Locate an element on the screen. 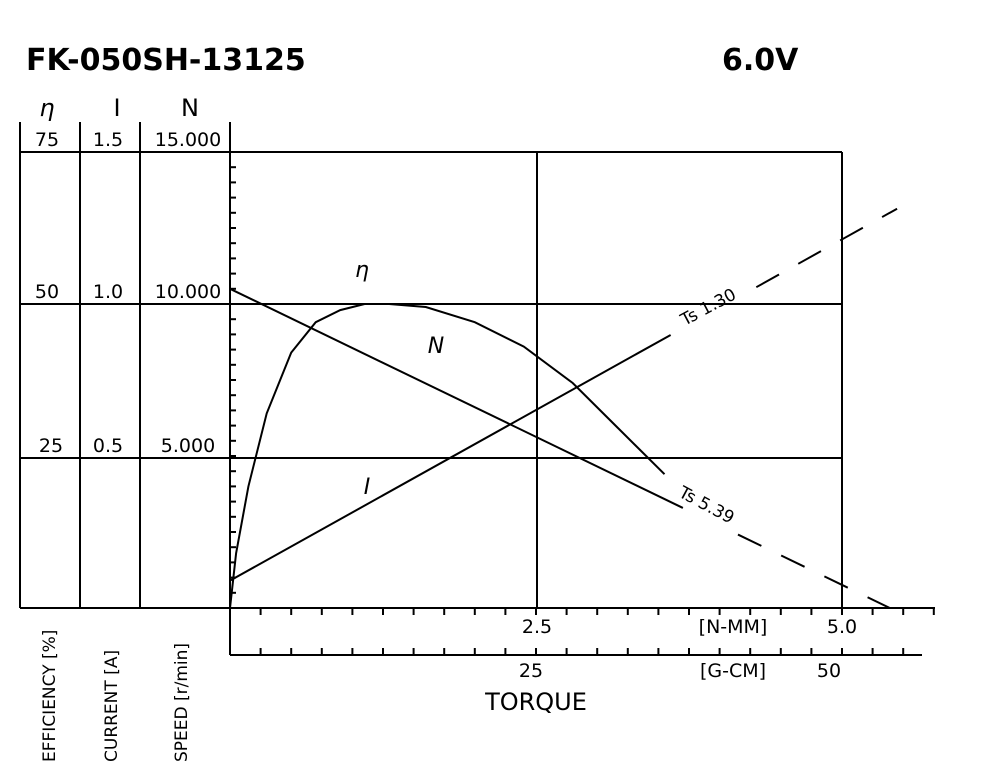 The height and width of the screenshot is (772, 1000). current-axis-symbol: I is located at coordinates (116, 108).